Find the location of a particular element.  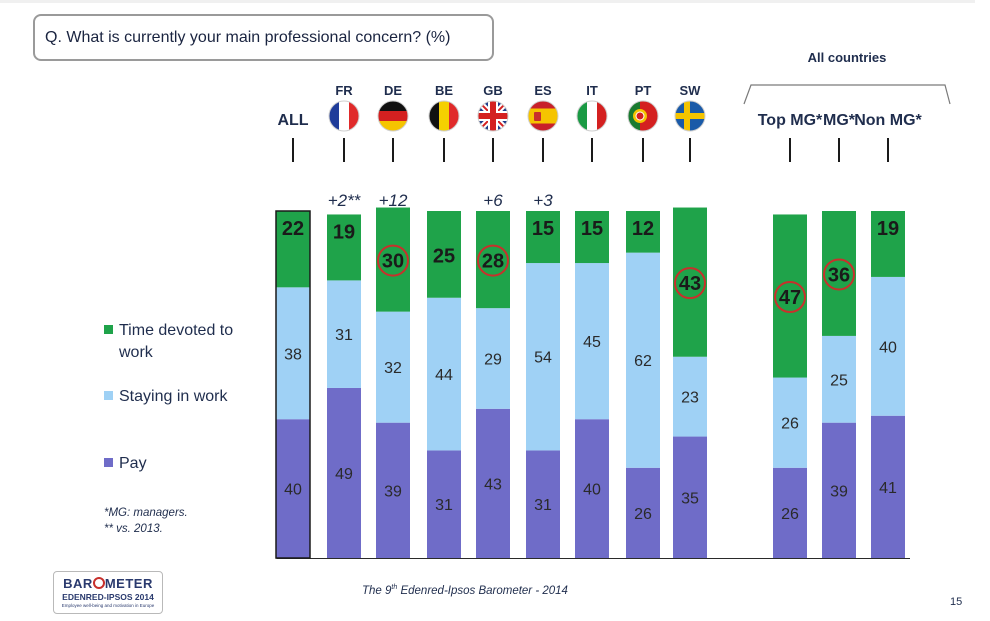

logo-wordmark: BAR METER is located at coordinates (108, 583).